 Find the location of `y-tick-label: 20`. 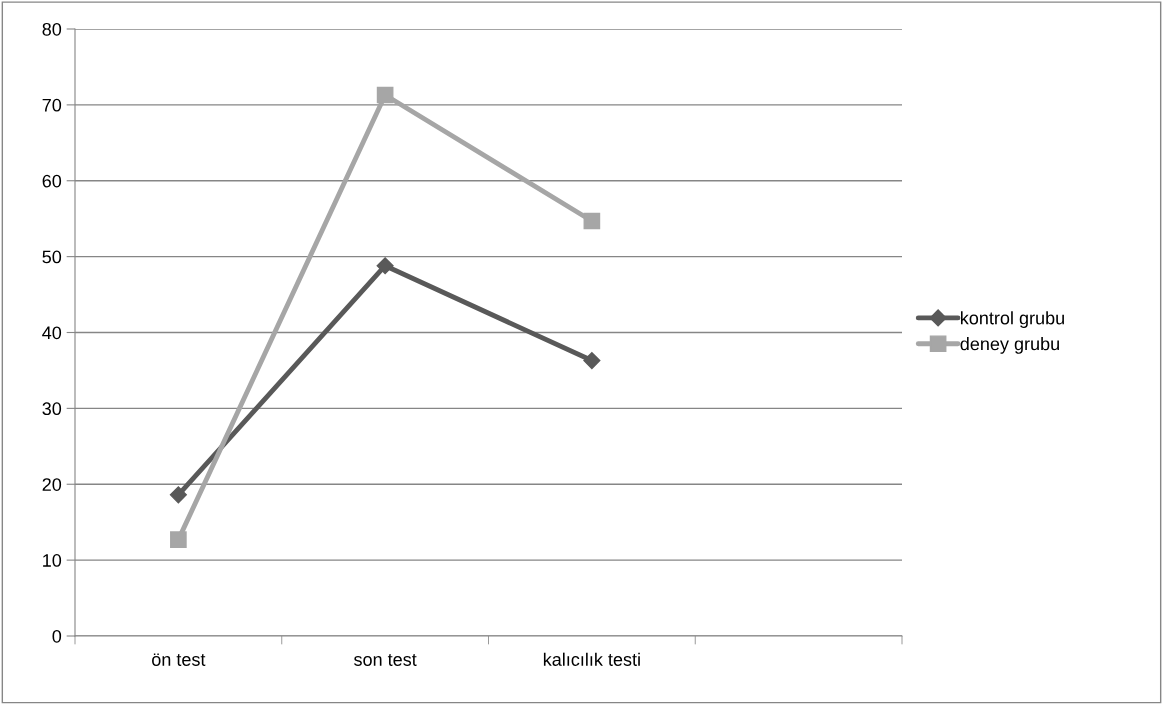

y-tick-label: 20 is located at coordinates (52, 484).